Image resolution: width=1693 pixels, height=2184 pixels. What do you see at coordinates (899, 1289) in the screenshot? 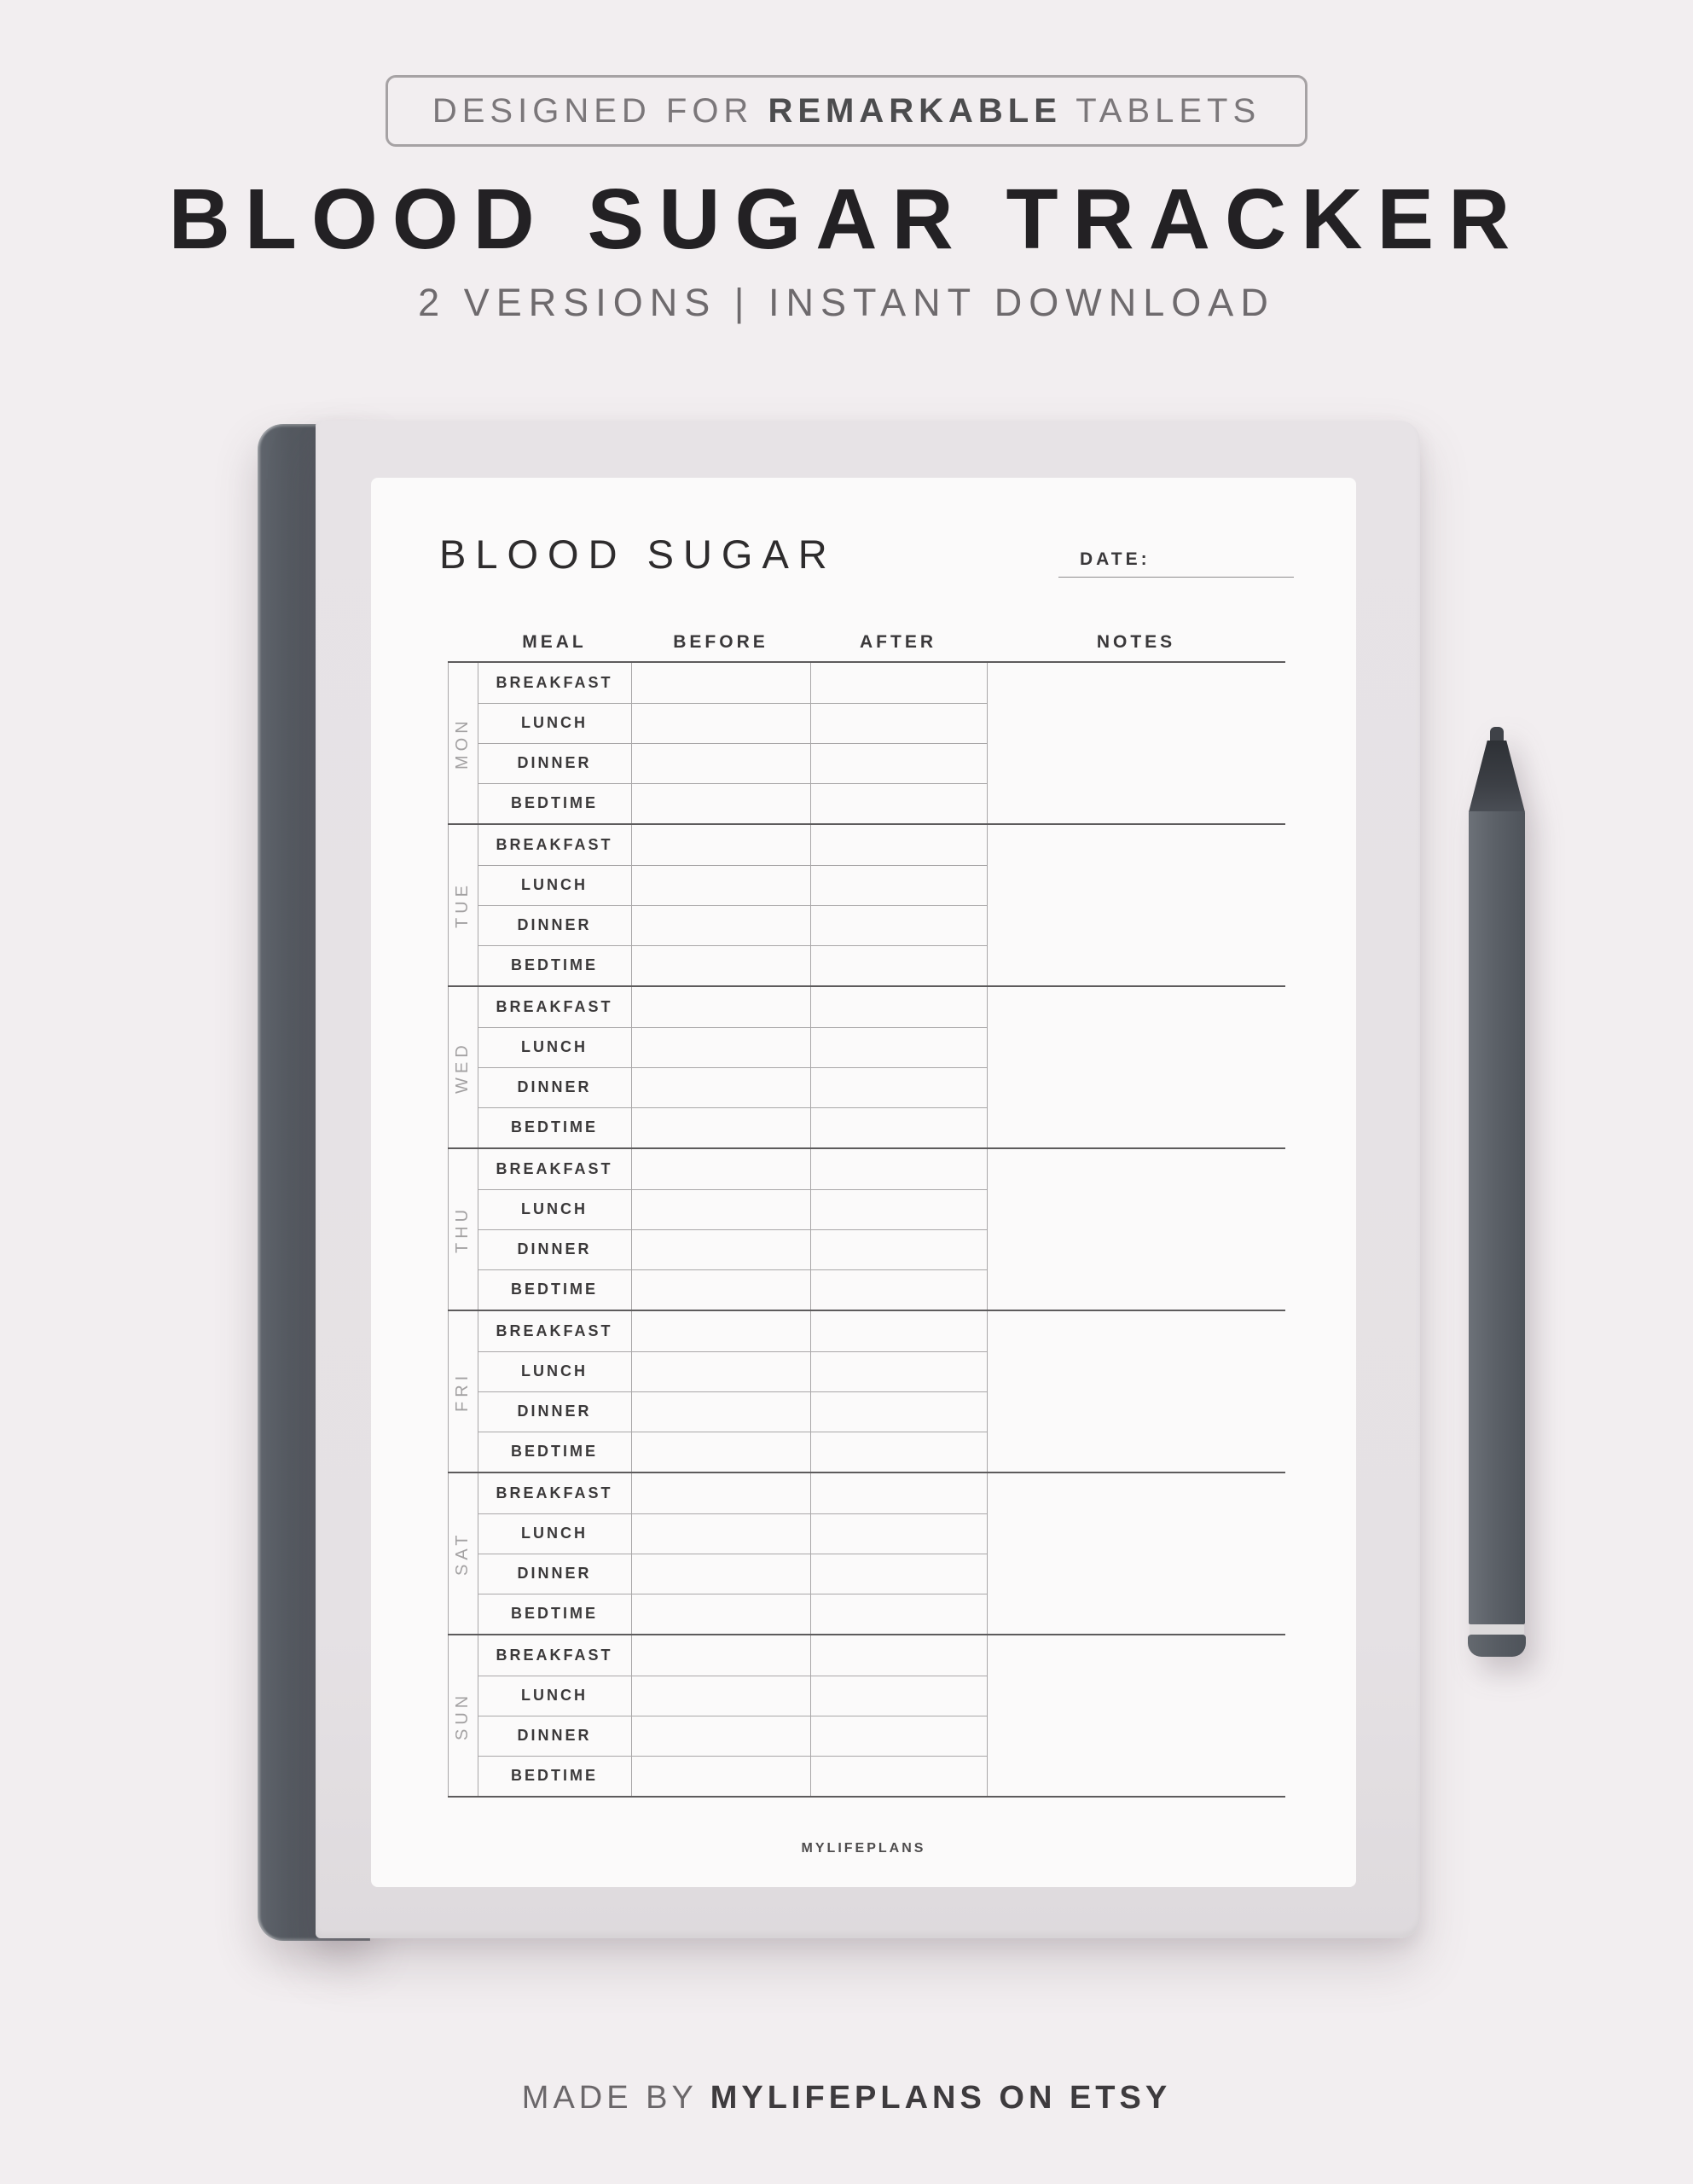
I see `after-cell-thu-bedtime` at bounding box center [899, 1289].